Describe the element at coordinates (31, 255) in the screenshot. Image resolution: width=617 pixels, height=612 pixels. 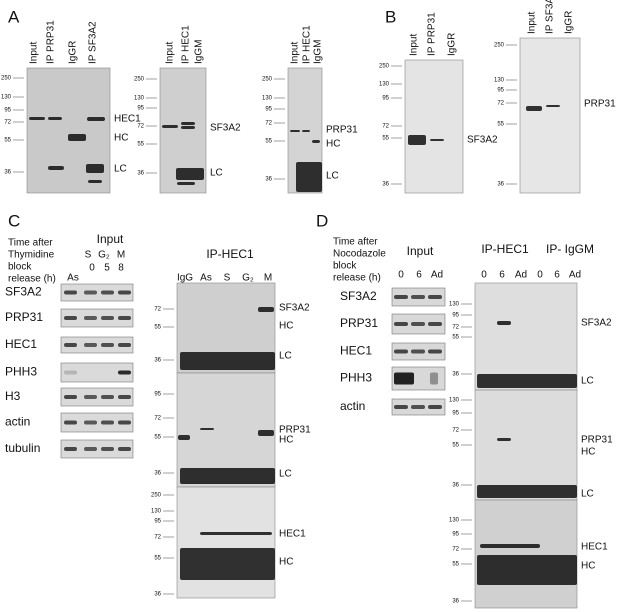
I see `header-line: Thymidine` at that location.